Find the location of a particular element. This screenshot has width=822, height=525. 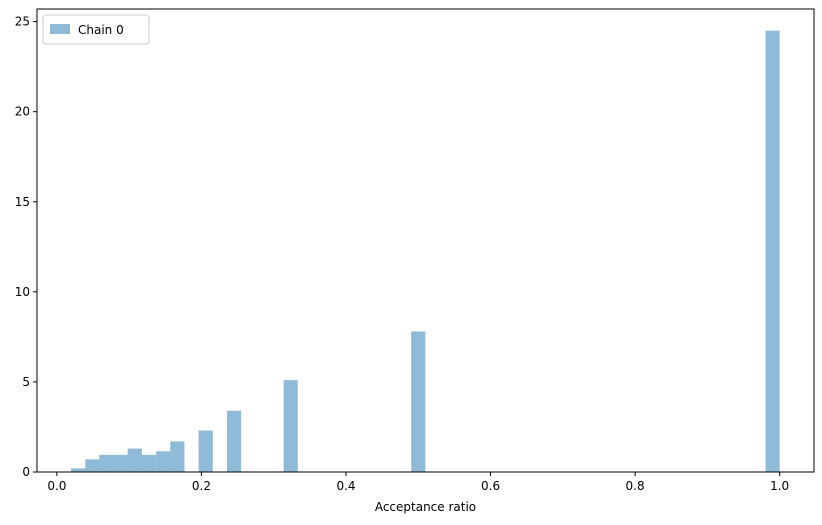

legend-label-chain-0: Chain 0 is located at coordinates (101, 30).